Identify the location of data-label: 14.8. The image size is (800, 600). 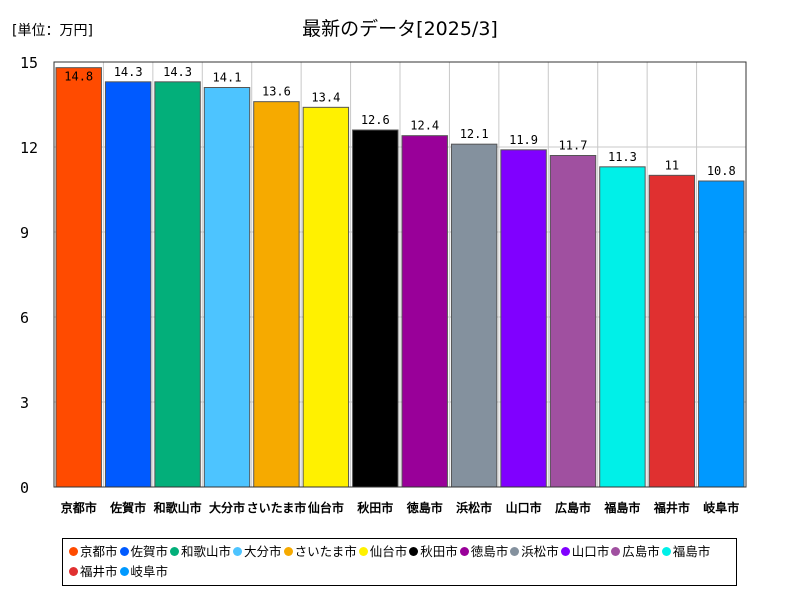
(78, 77).